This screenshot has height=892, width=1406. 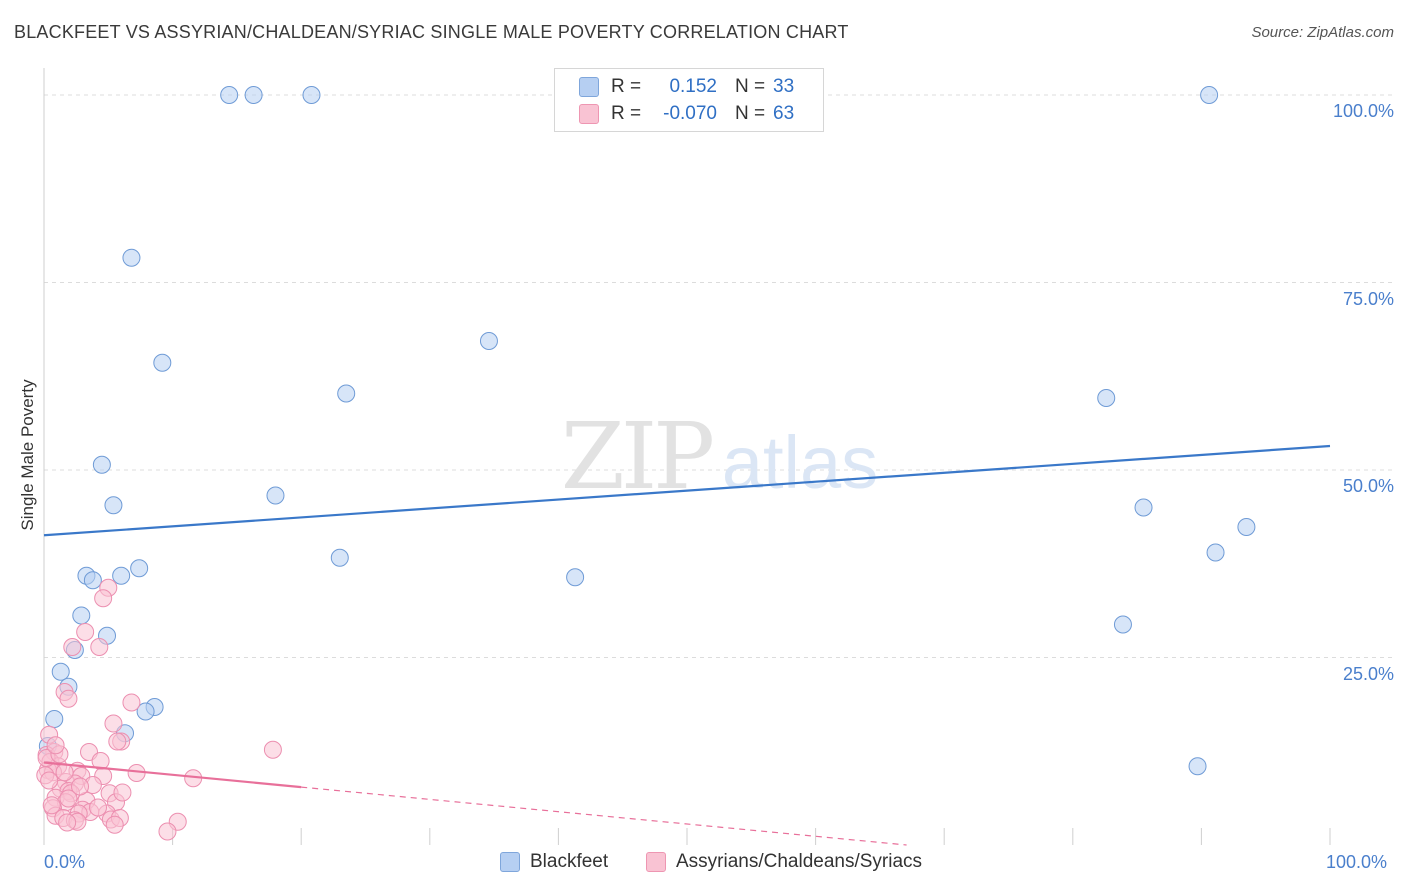 I want to click on r-value-blue: 0.152, so click(x=693, y=86).